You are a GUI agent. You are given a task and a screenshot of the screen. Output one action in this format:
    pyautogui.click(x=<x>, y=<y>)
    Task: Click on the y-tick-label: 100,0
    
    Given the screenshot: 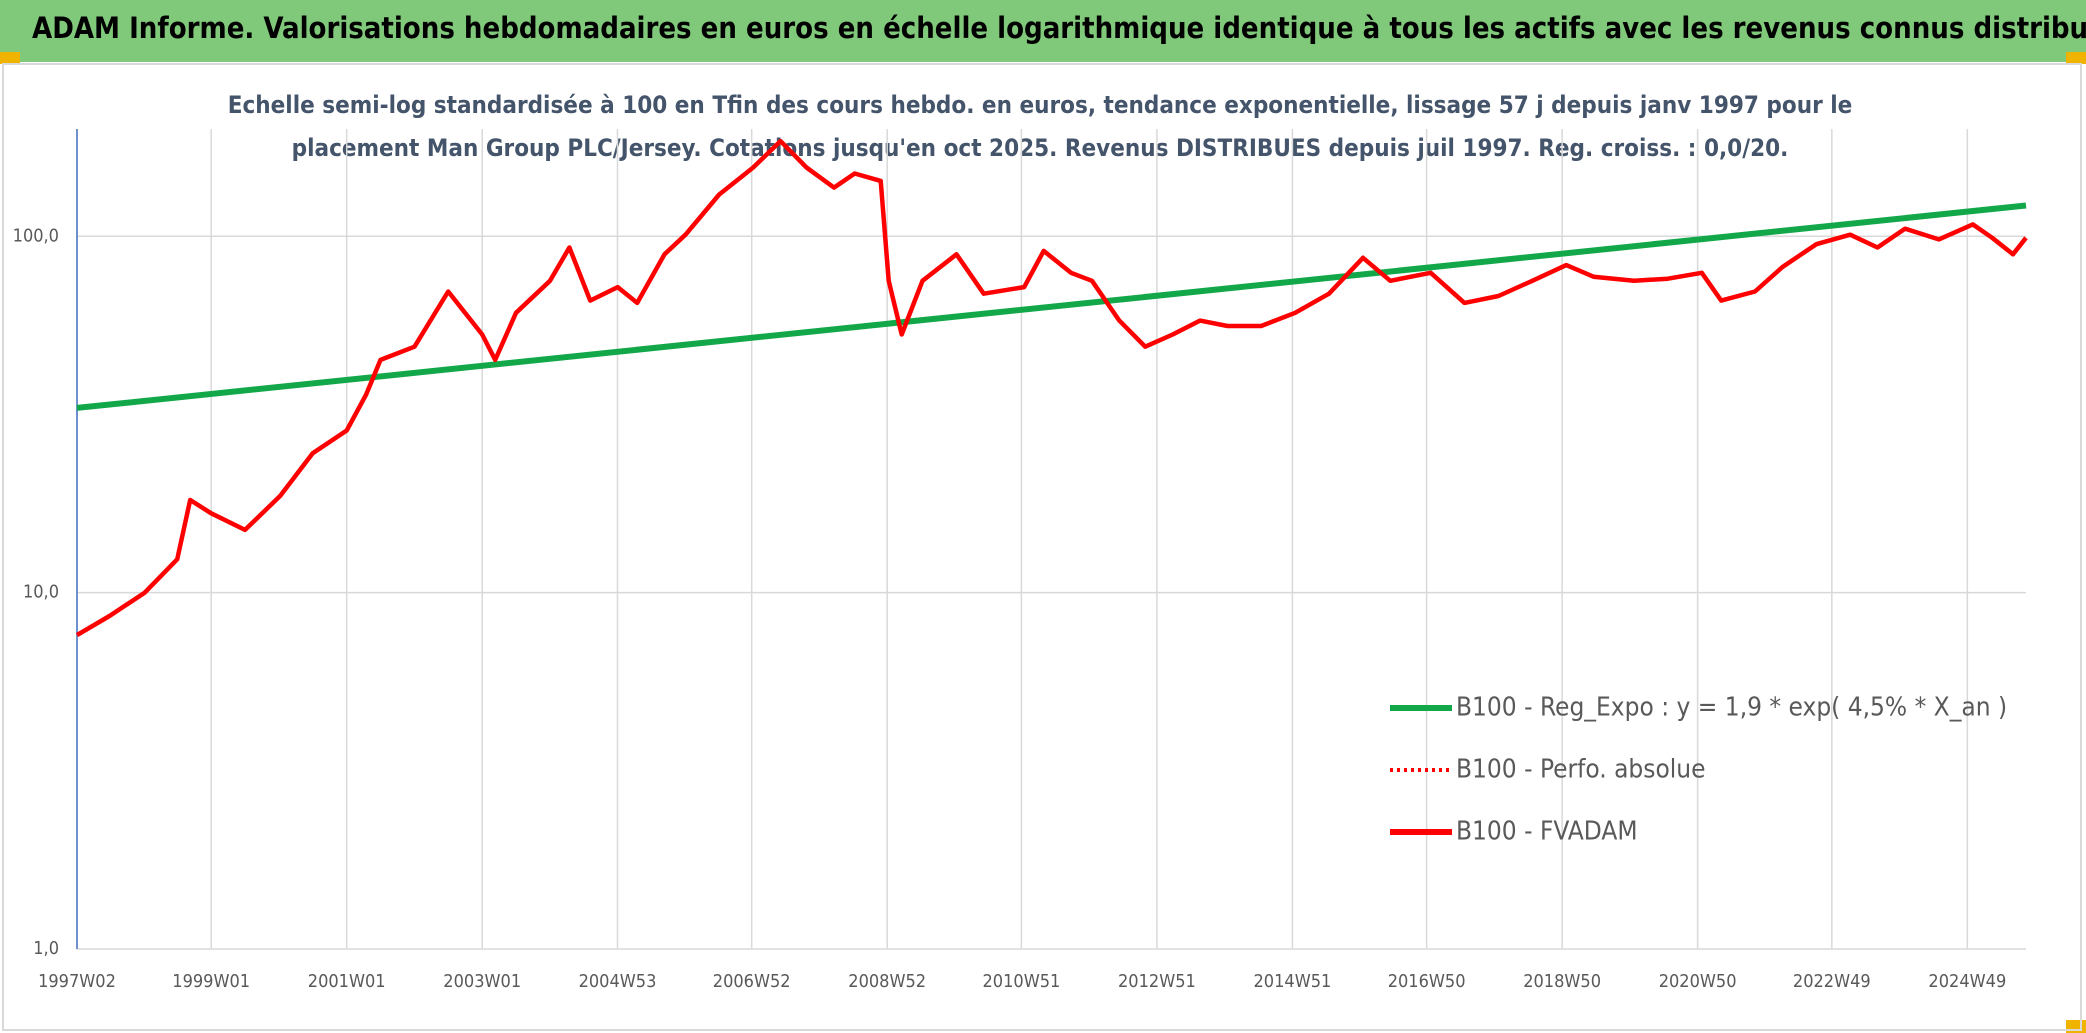 What is the action you would take?
    pyautogui.click(x=36, y=235)
    